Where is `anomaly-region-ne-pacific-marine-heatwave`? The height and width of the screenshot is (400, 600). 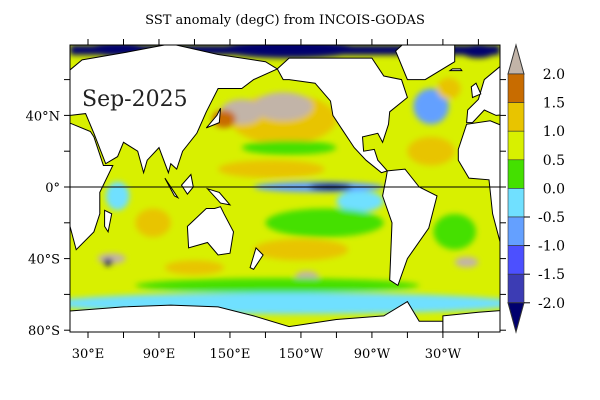
anomaly-region-ne-pacific-marine-heatwave is located at coordinates (283, 106).